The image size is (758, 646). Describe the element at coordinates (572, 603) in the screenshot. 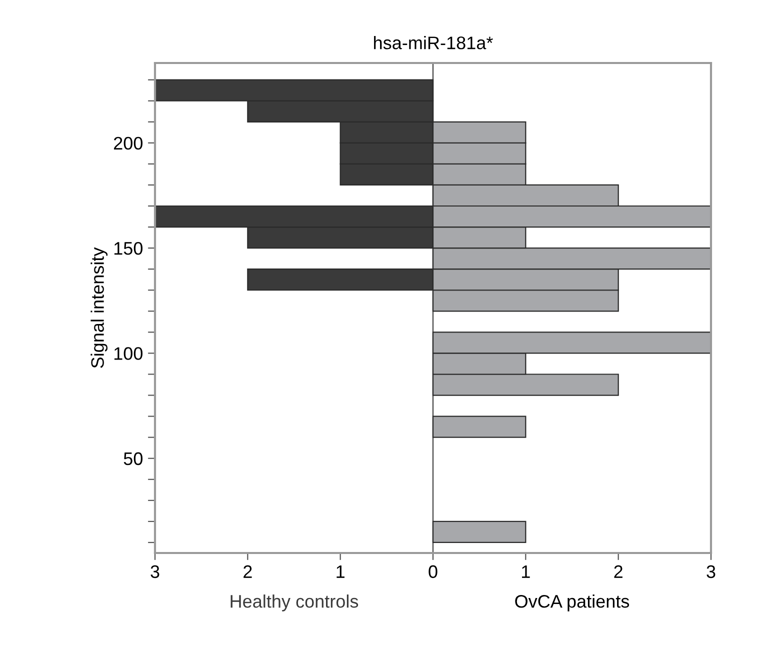

I see `text: OvCA patients` at that location.